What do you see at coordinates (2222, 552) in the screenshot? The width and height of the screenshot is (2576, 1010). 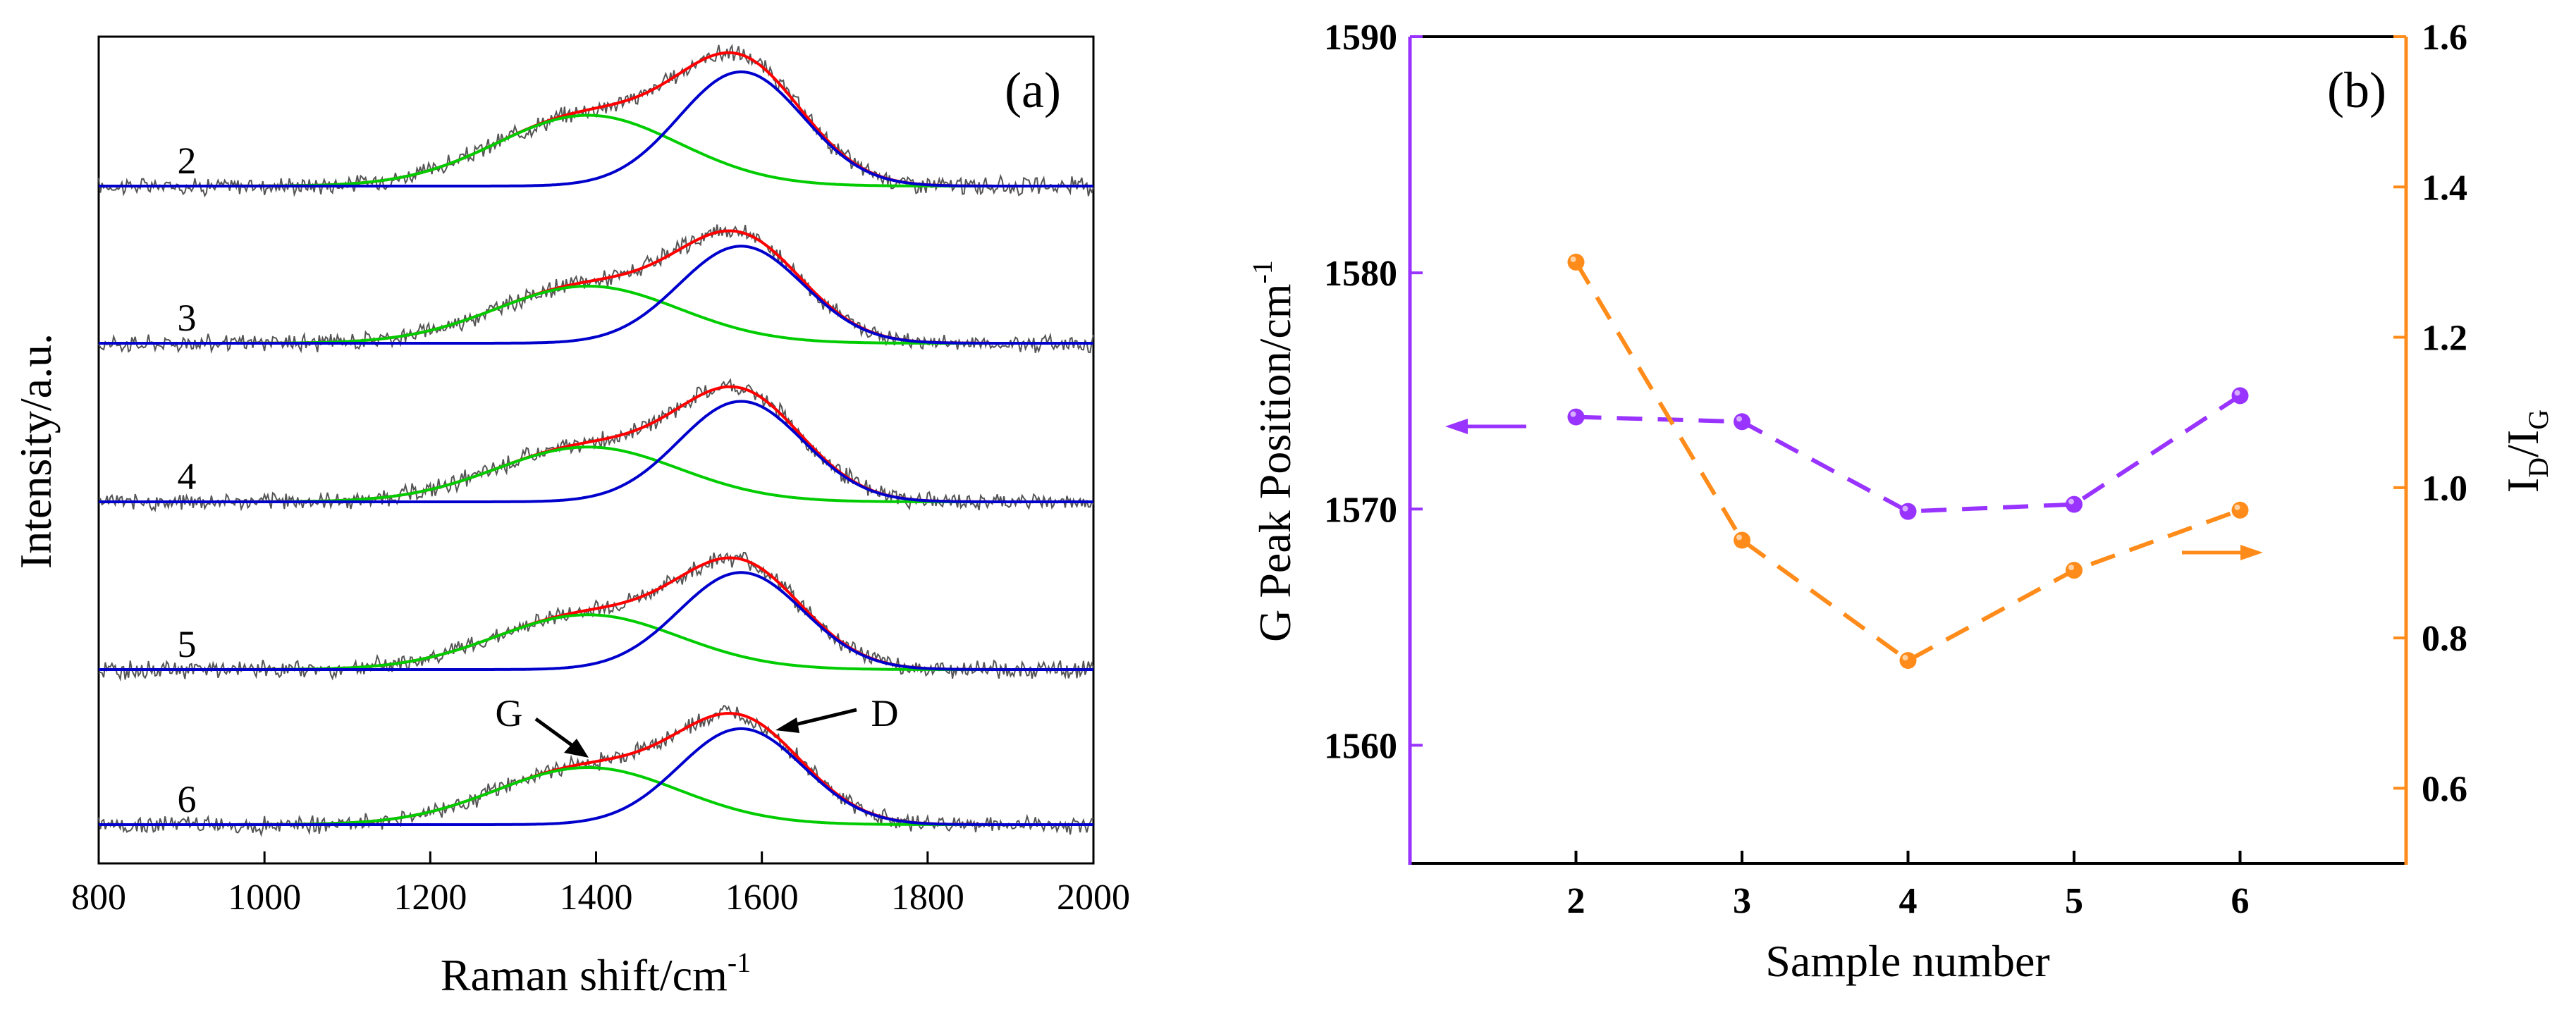 I see `right-axis-indicator-arrow` at bounding box center [2222, 552].